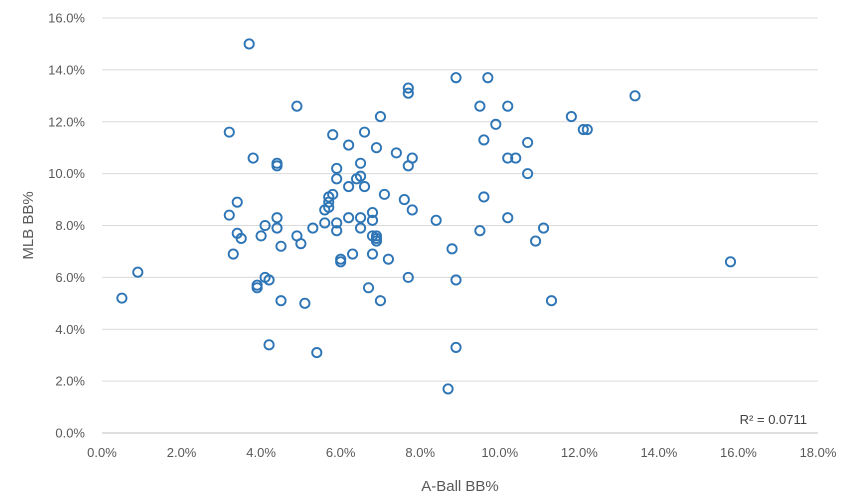 This screenshot has width=849, height=504. I want to click on x-tick-label: 2.0%, so click(182, 452).